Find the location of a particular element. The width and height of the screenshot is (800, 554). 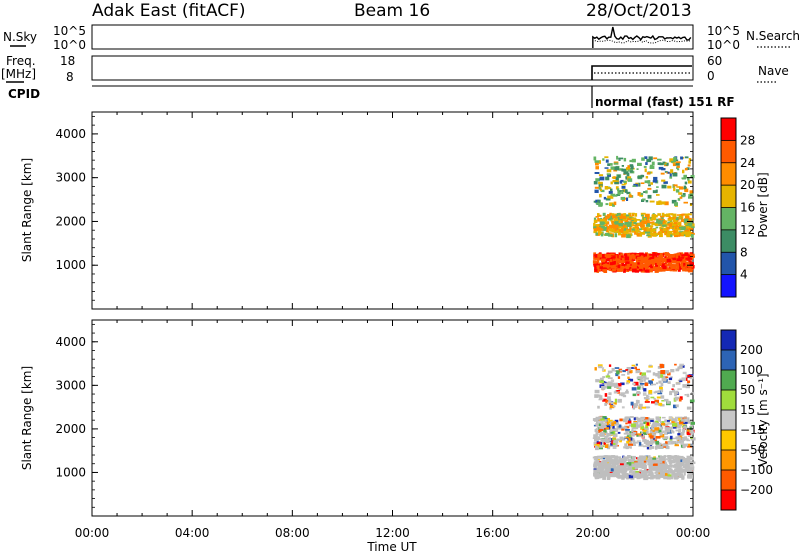

velocity-colorbar-tick-label: −100 is located at coordinates (756, 470).